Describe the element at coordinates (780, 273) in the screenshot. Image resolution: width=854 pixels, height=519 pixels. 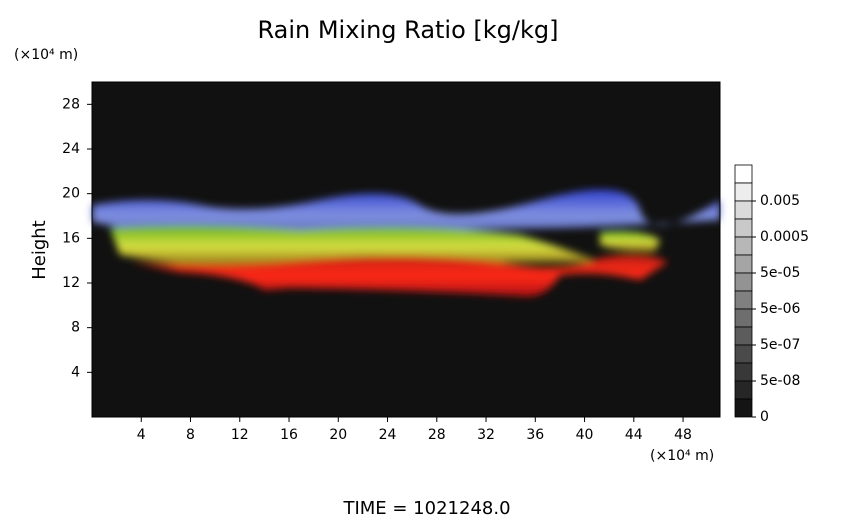
I see `colorbar-label: 5e-05` at that location.